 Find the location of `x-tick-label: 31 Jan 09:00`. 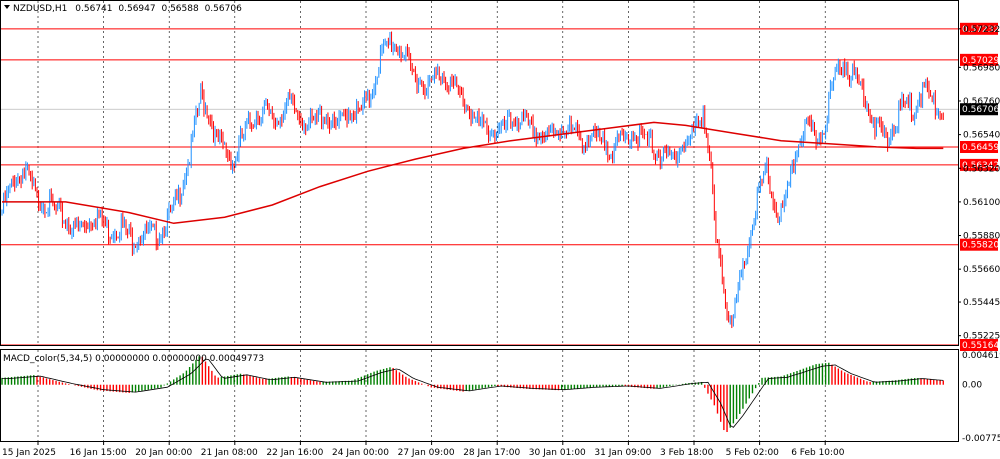

x-tick-label: 31 Jan 09:00 is located at coordinates (622, 453).